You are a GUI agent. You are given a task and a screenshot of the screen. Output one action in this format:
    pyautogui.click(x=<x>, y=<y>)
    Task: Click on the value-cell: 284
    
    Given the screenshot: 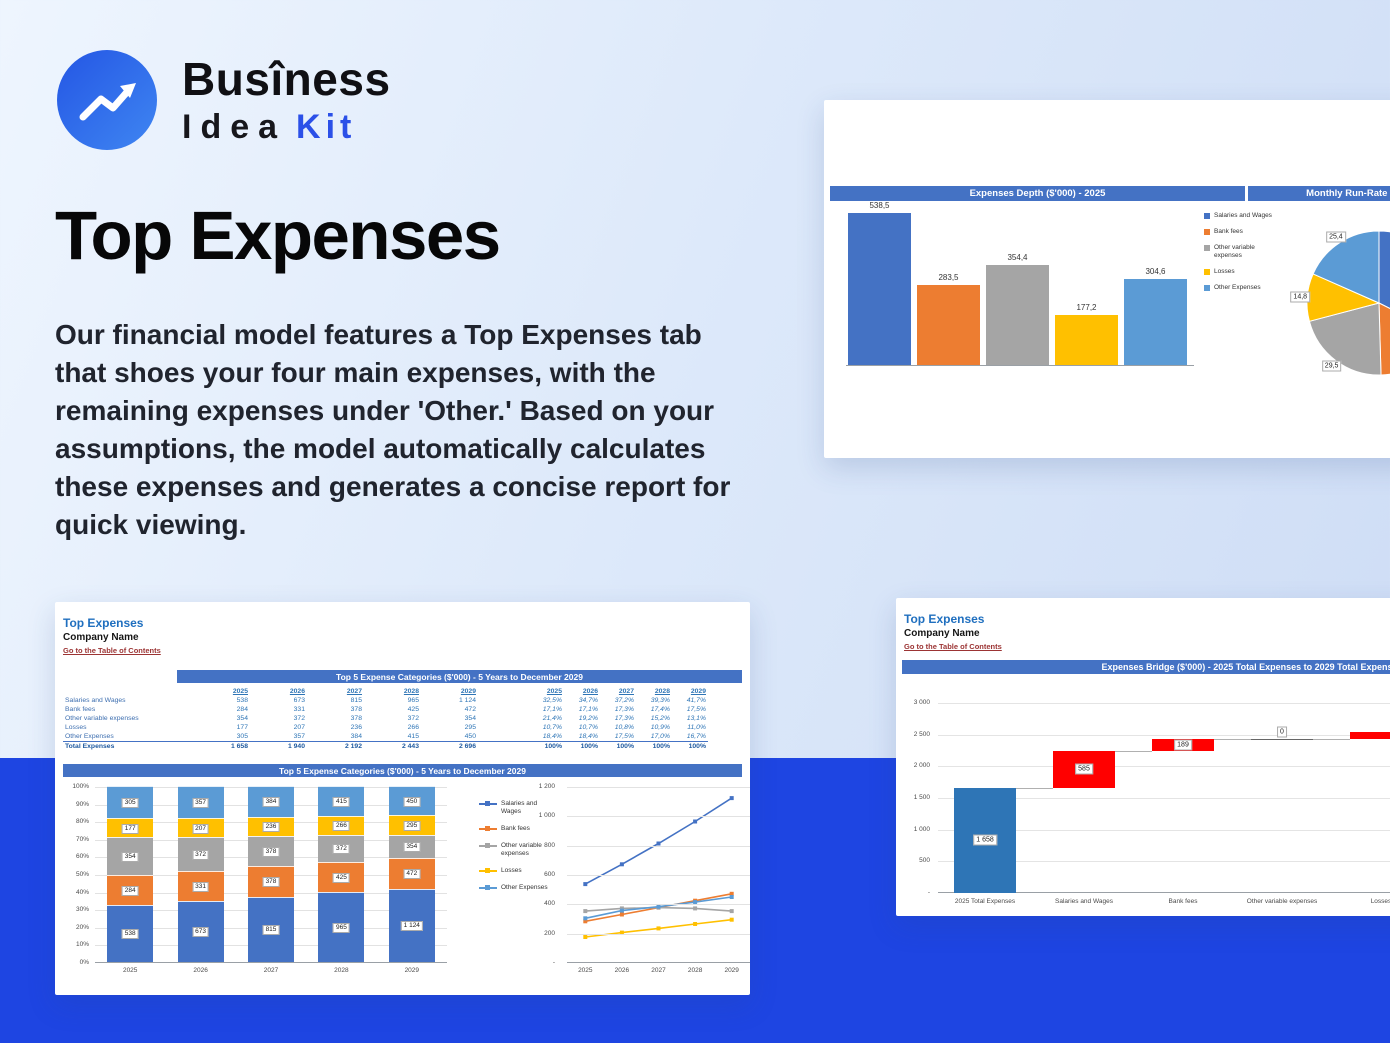 What is the action you would take?
    pyautogui.click(x=242, y=709)
    